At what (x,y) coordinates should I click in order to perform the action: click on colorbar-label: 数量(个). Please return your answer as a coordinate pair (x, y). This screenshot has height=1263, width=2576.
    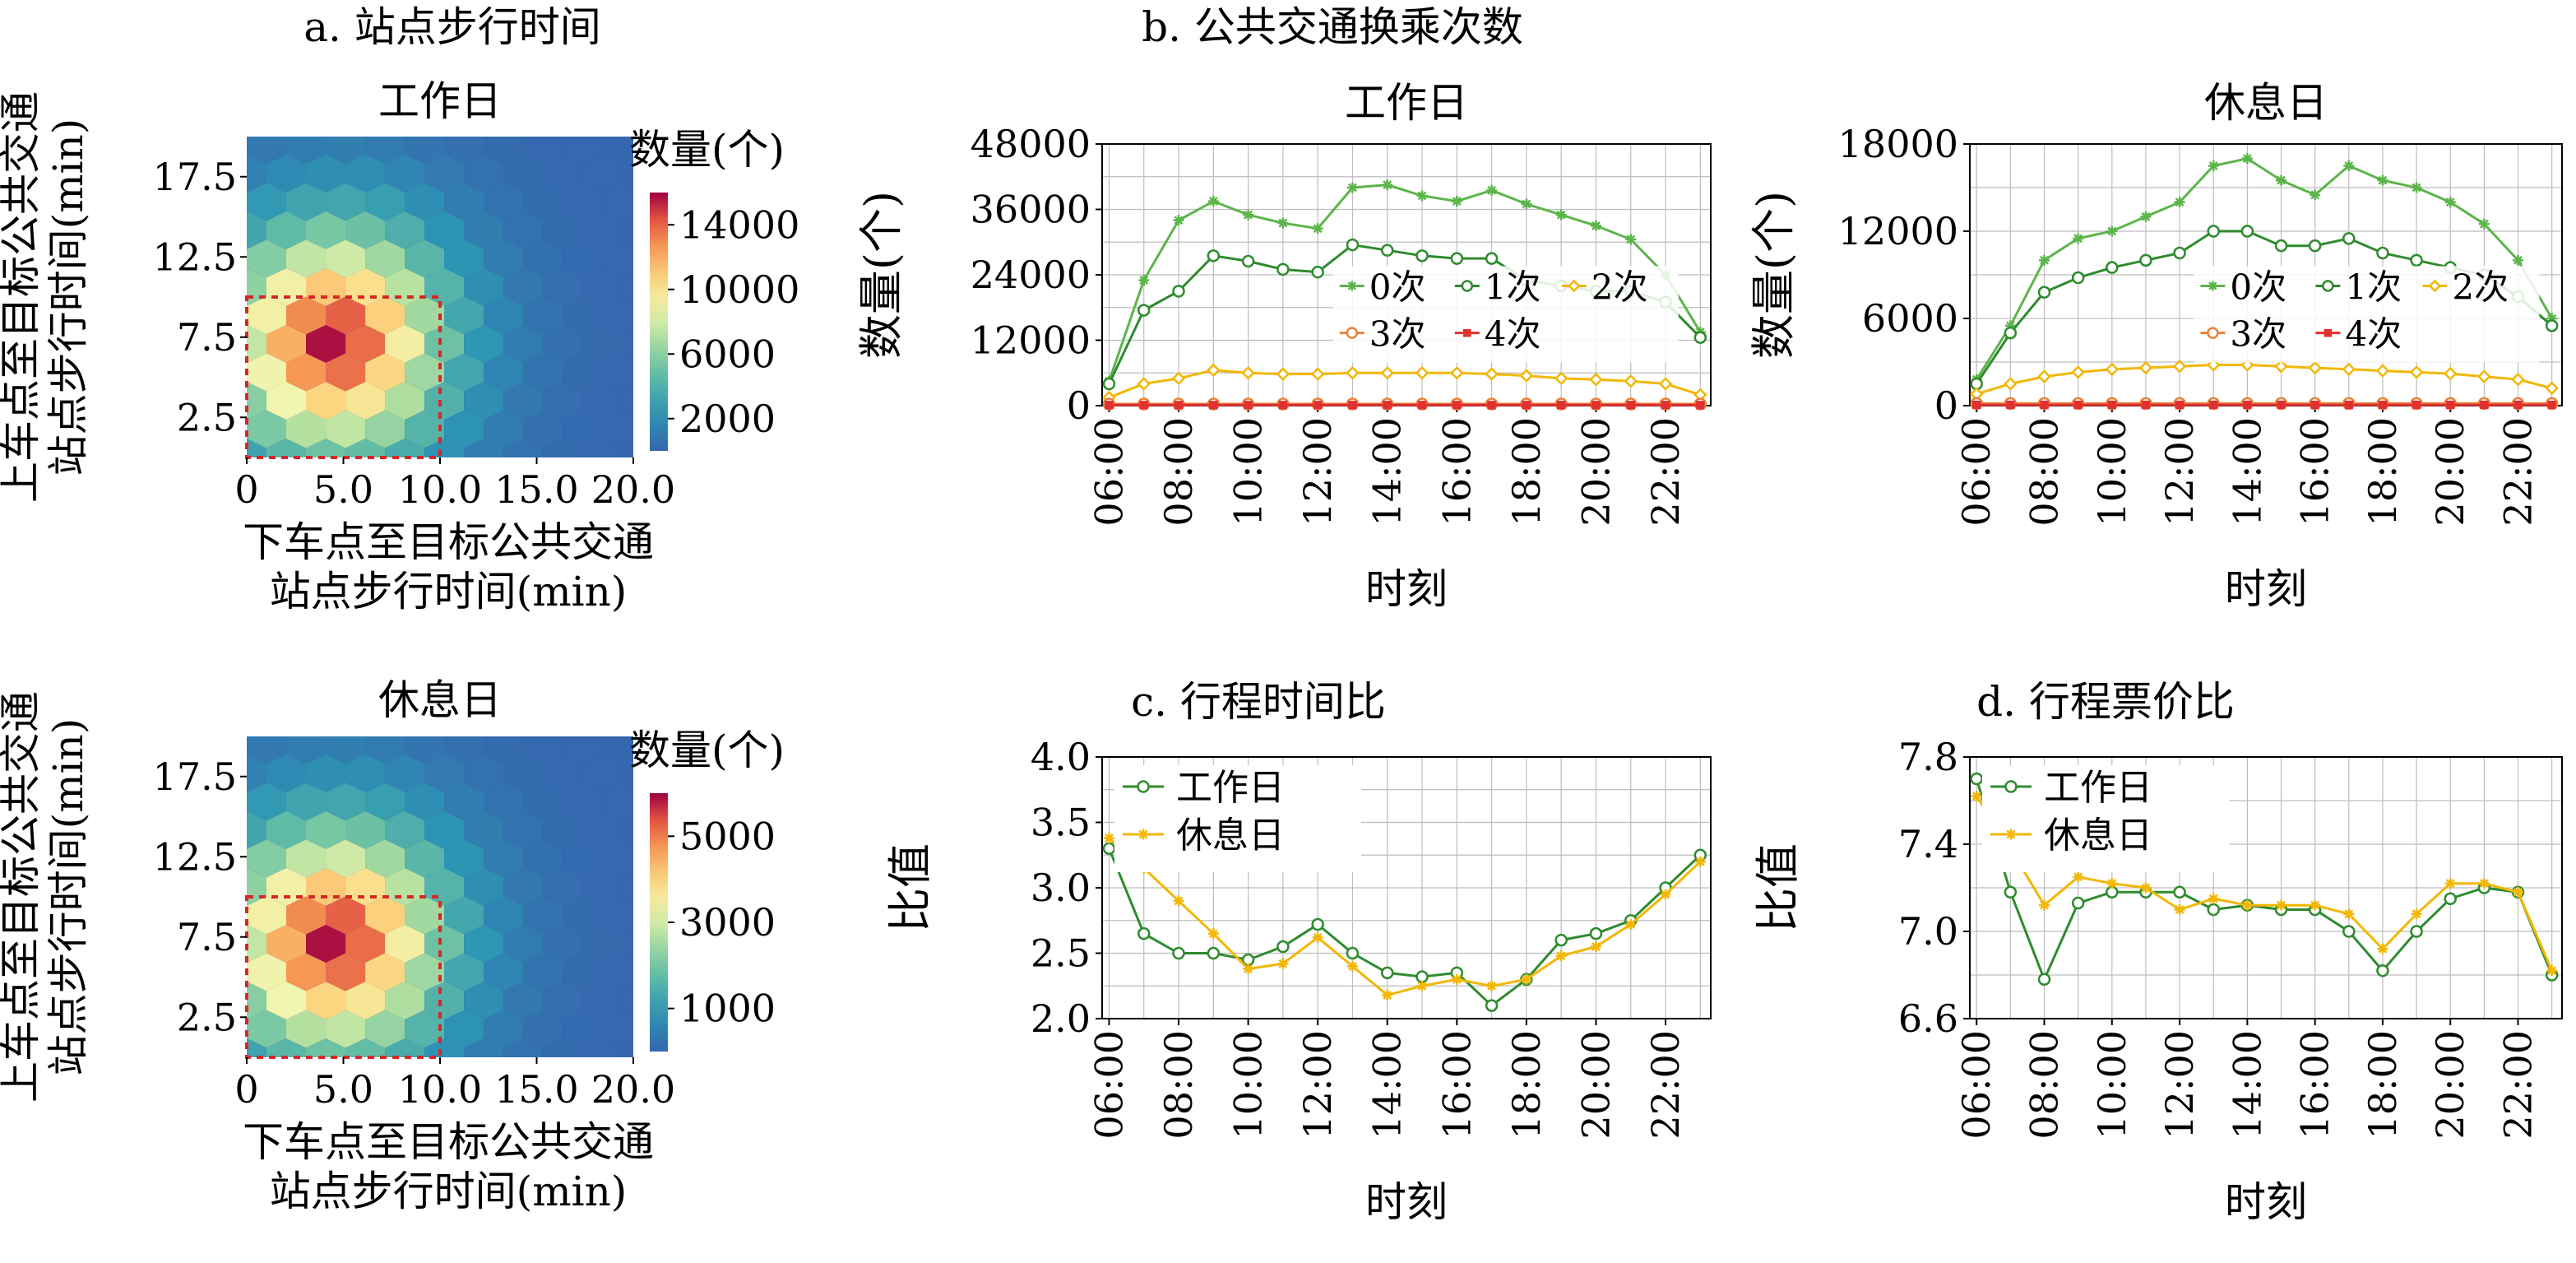
    Looking at the image, I should click on (707, 750).